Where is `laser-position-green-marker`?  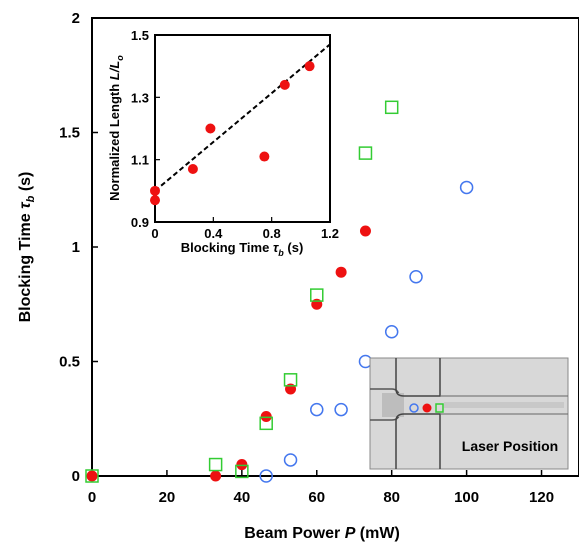
laser-position-green-marker is located at coordinates (439, 408).